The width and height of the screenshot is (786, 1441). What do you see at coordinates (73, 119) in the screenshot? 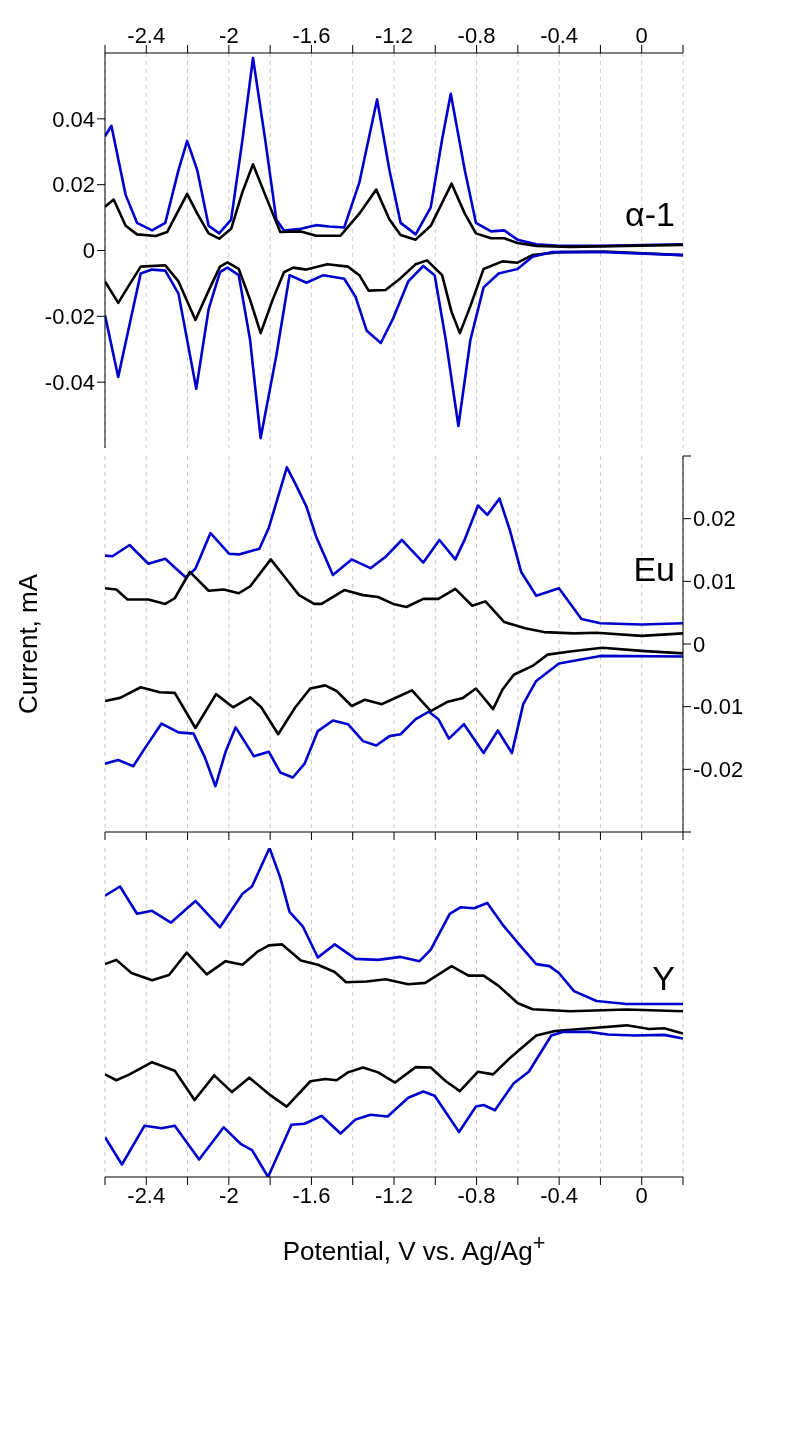
I see `y-tick-label: 0.04` at bounding box center [73, 119].